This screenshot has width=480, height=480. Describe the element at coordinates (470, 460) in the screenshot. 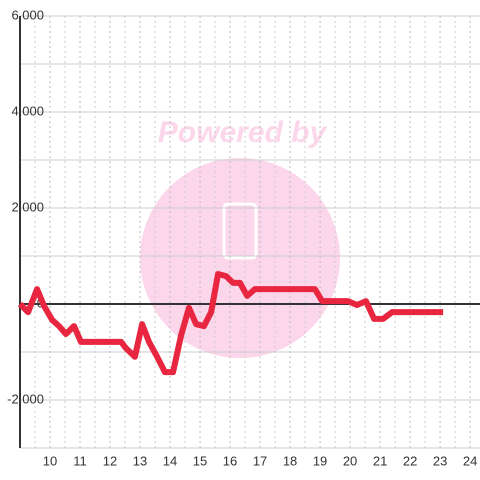

I see `x-tick-label: 24` at that location.